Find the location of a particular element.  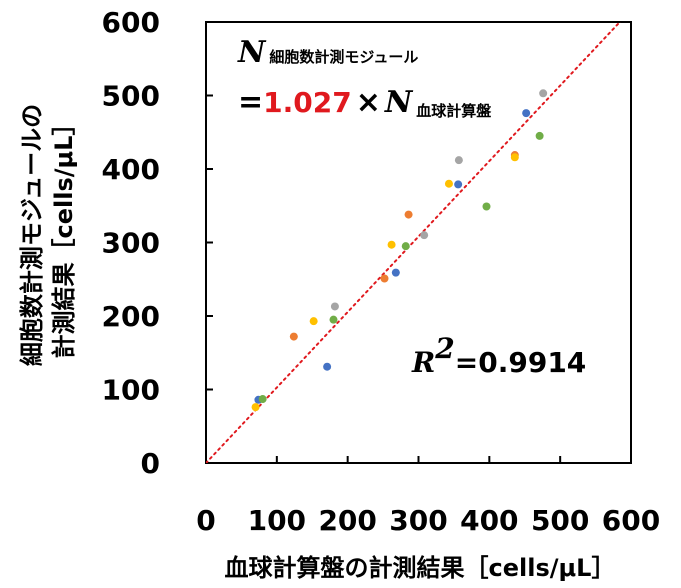

x-tick-labels: 0 100 200 300 400 500 600 is located at coordinates (428, 520).